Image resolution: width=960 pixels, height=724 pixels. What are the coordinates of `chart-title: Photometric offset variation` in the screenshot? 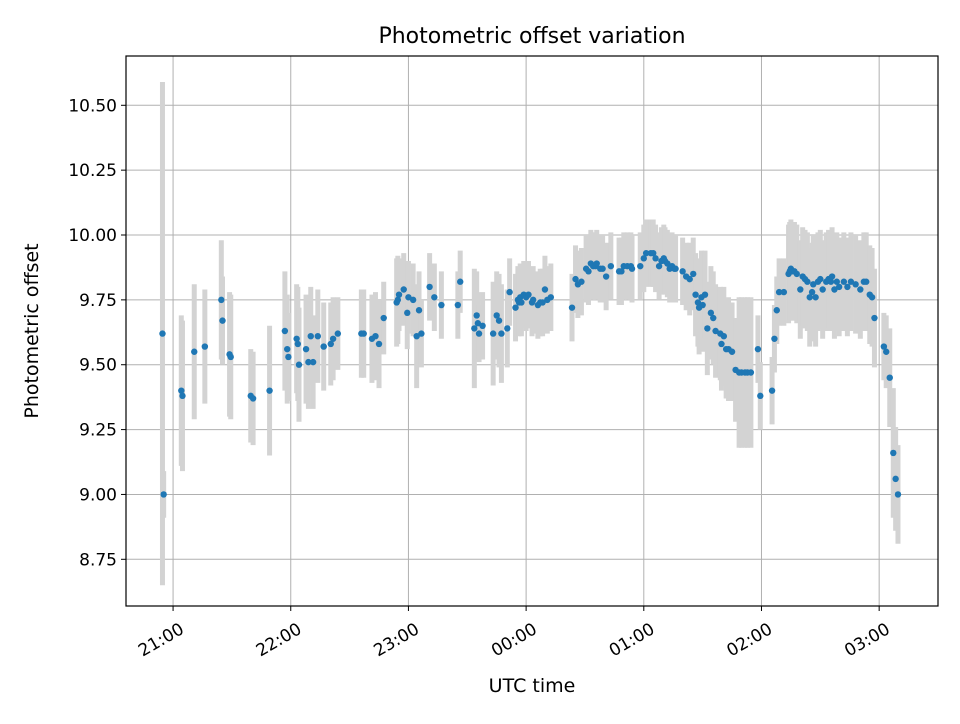 It's located at (531, 36).